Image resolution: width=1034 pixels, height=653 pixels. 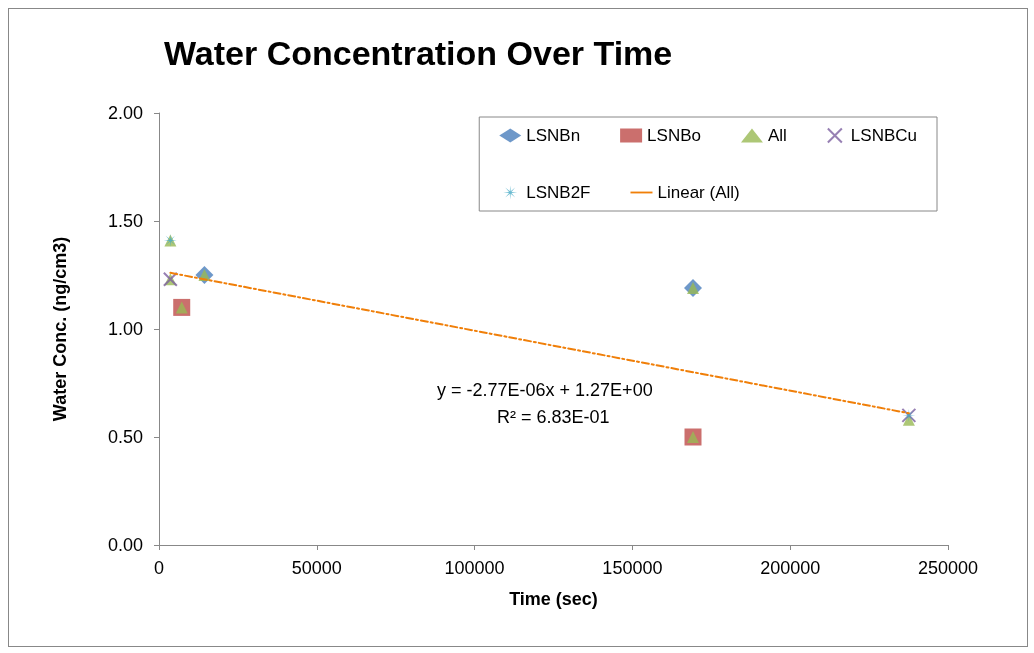 What do you see at coordinates (125, 113) in the screenshot?
I see `y-tick-label: 2.00` at bounding box center [125, 113].